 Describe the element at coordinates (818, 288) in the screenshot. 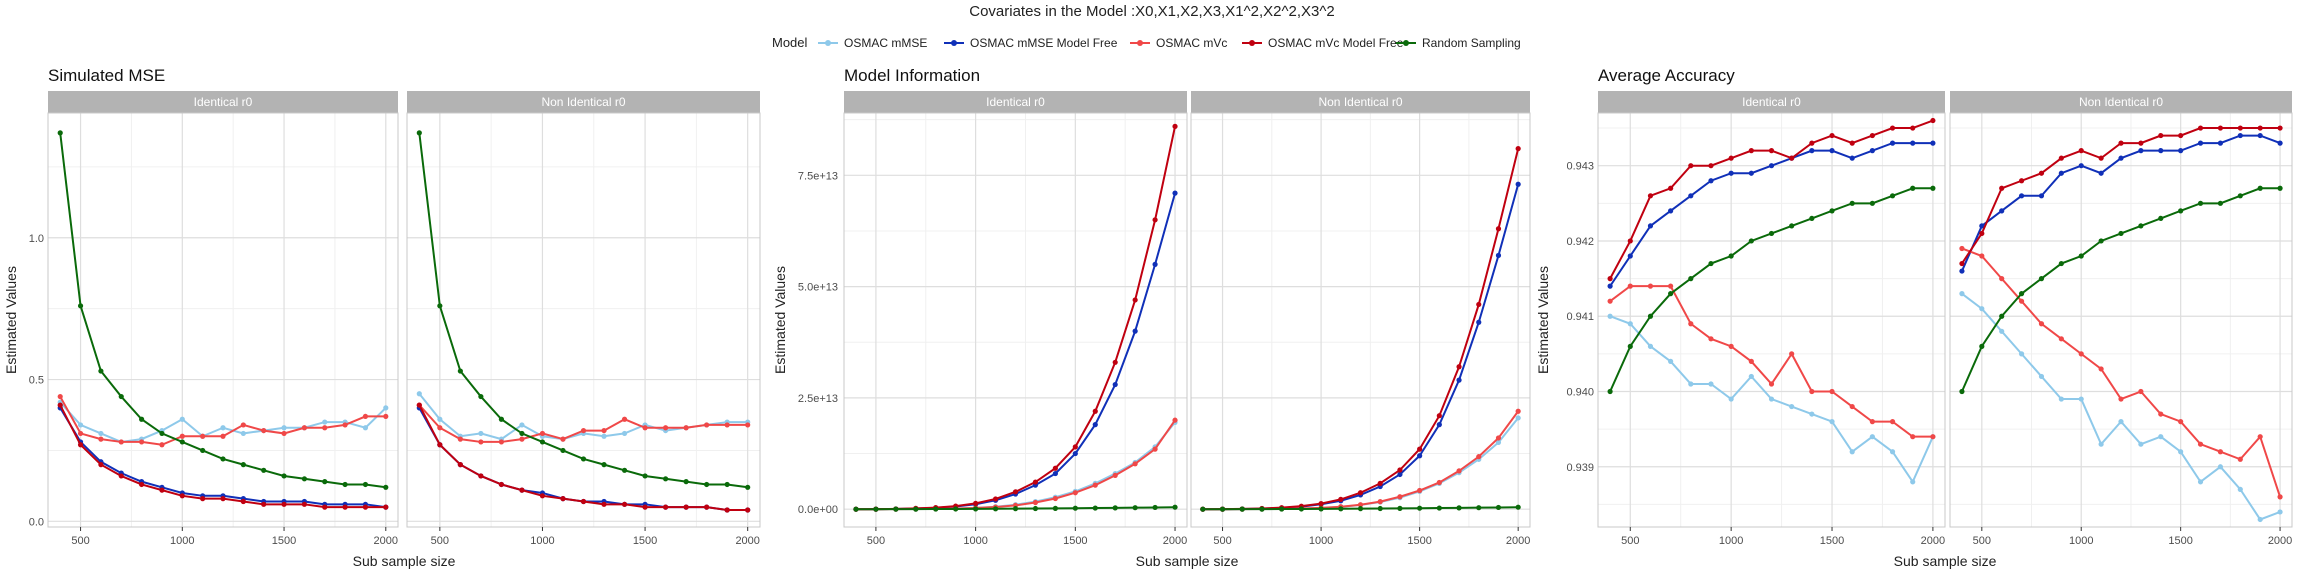

I see `y-tick-label: 5.0e+13` at that location.